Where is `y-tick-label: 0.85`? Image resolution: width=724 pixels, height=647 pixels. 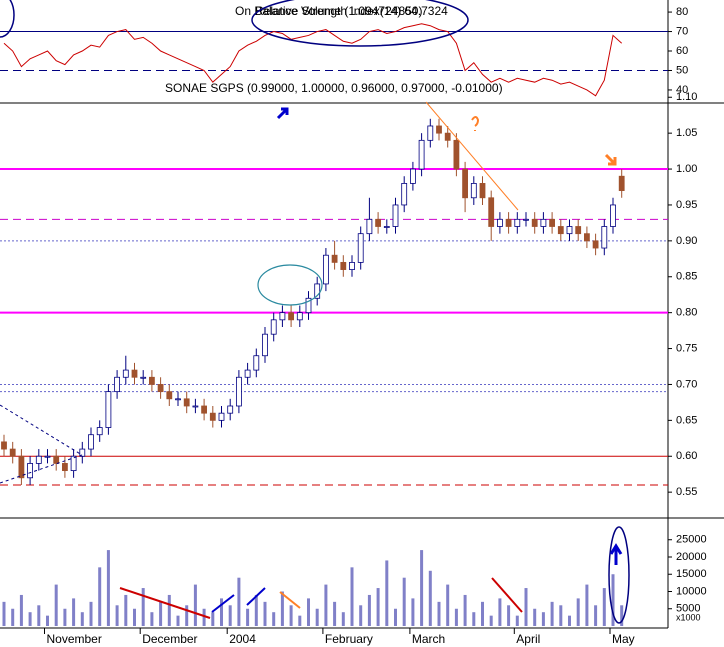 y-tick-label: 0.85 is located at coordinates (686, 277).